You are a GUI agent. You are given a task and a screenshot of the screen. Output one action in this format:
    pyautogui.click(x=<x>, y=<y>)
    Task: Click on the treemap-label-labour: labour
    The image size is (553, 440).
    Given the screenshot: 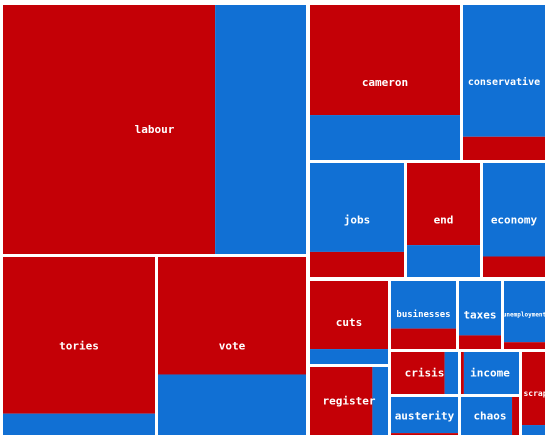 What is the action you would take?
    pyautogui.click(x=155, y=129)
    